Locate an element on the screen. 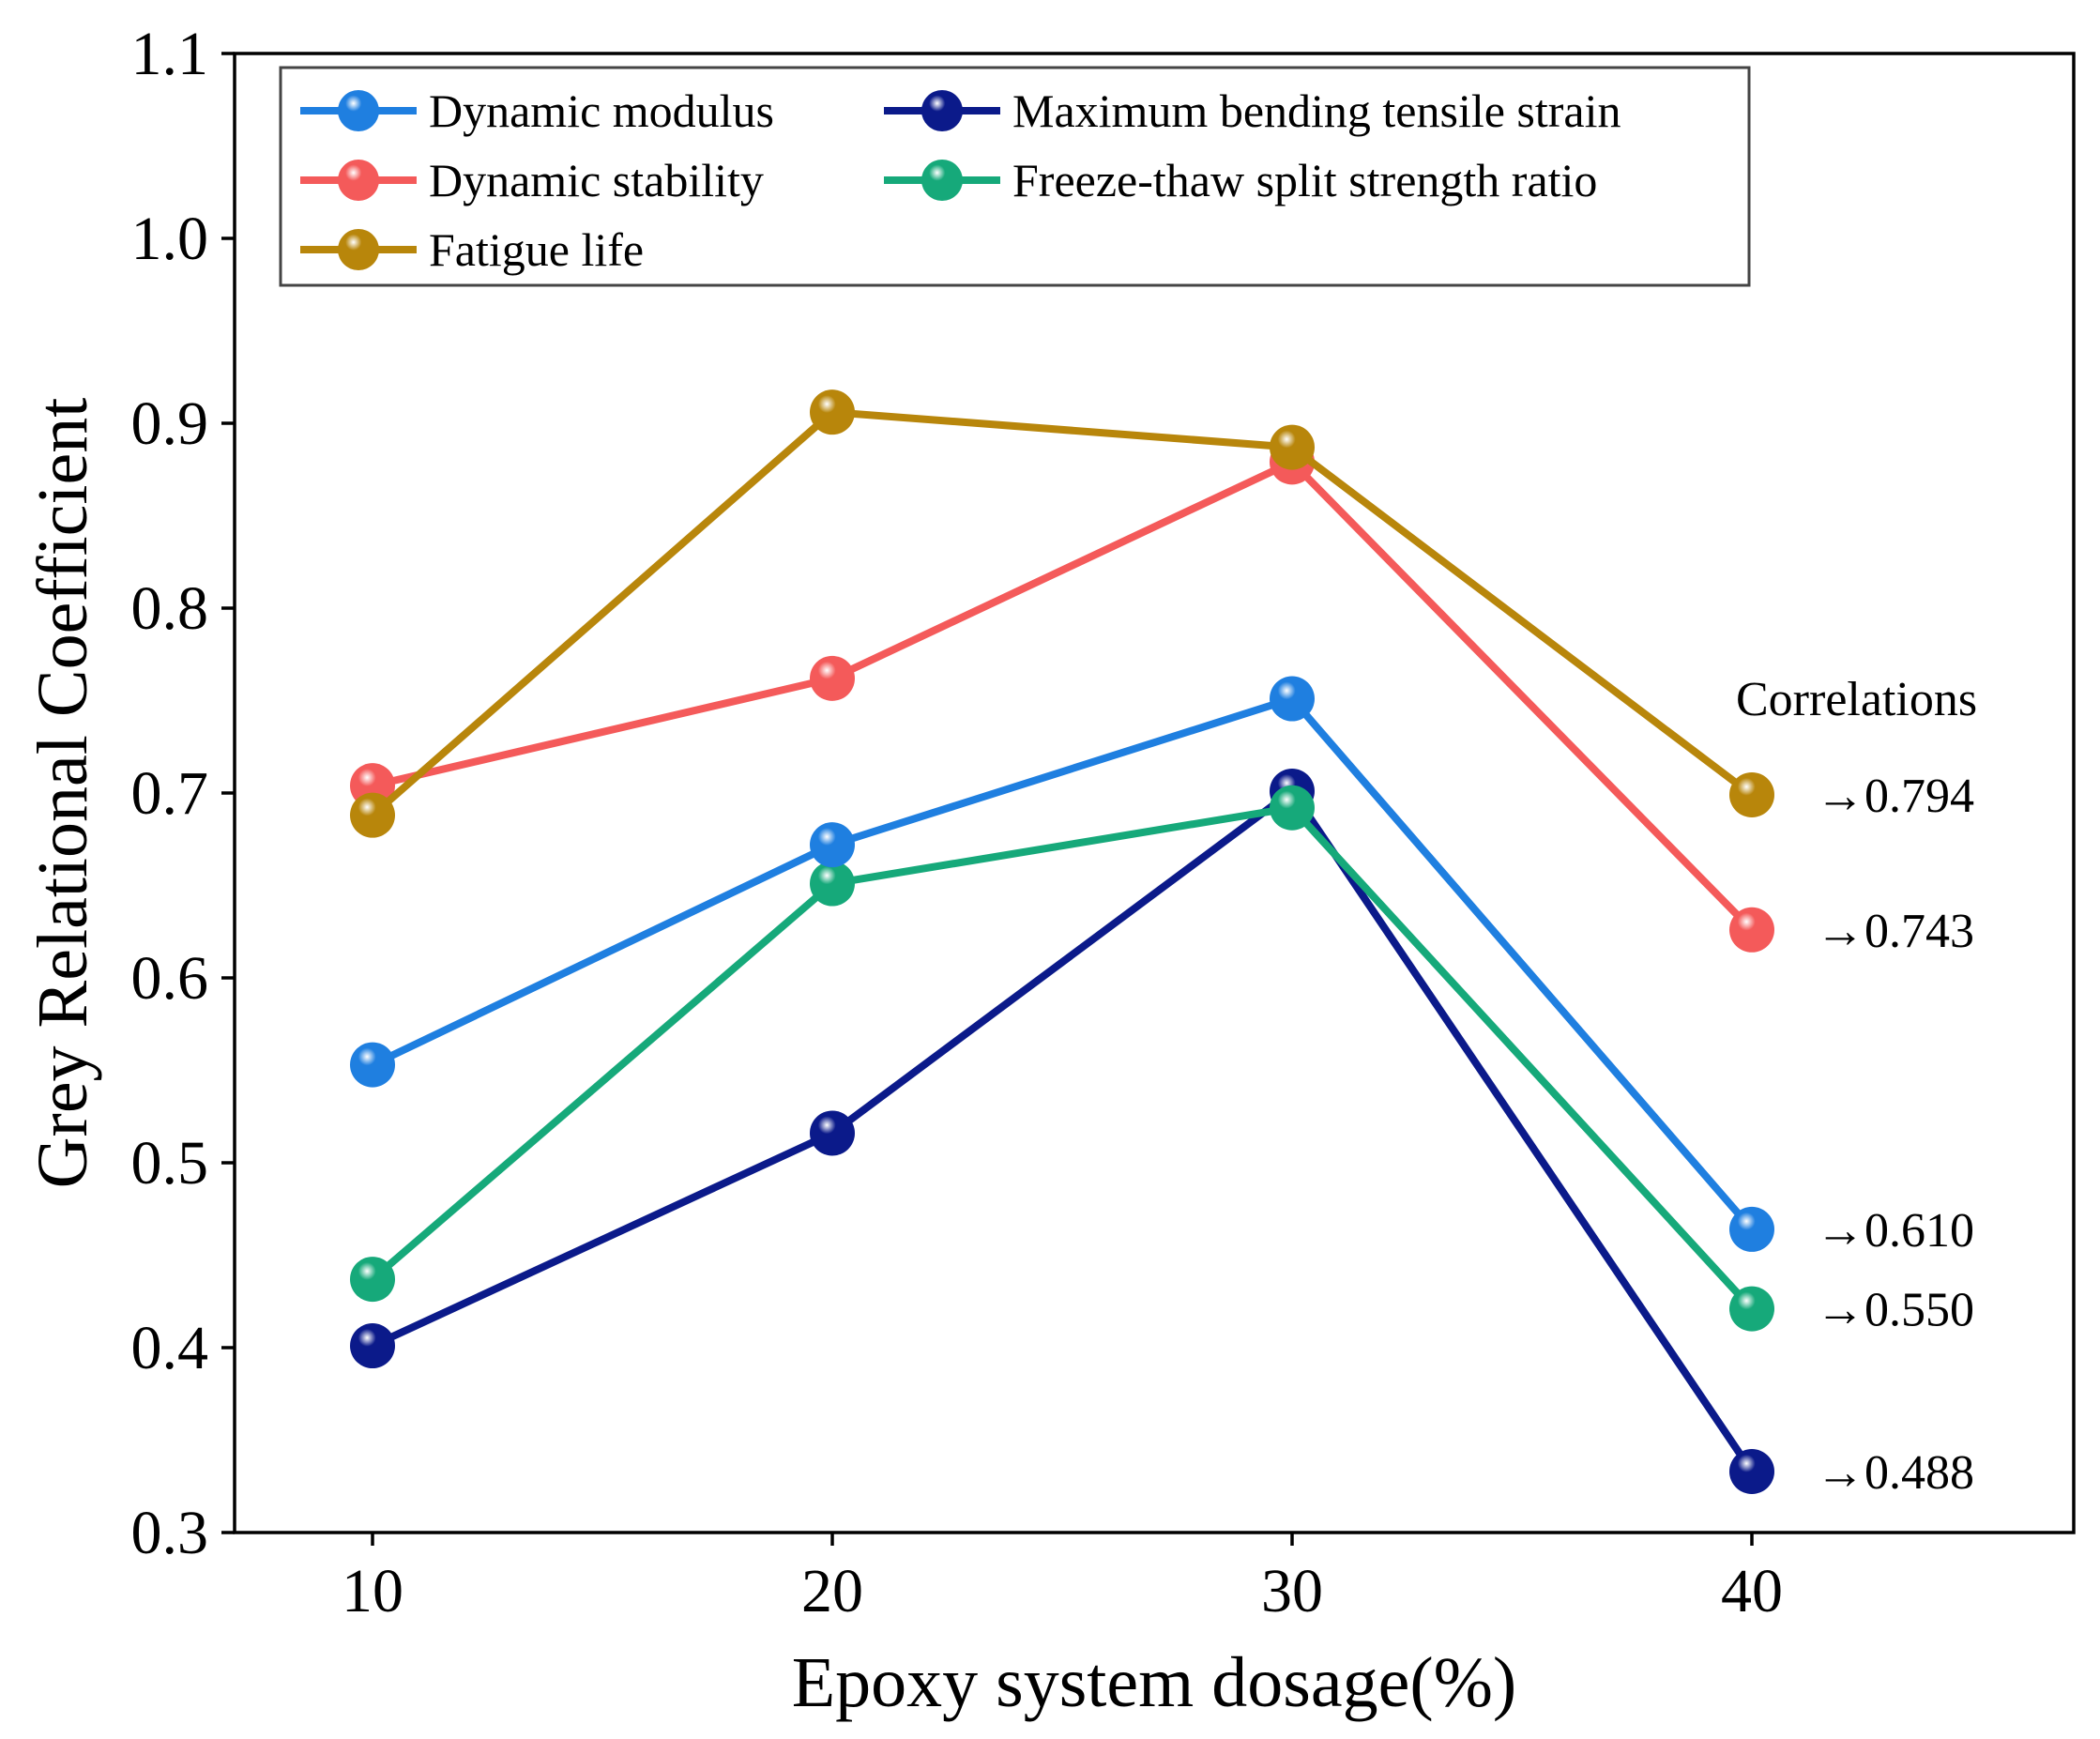  legend-item-maximum-bending-tensile-strain: Maximum bending tensile strain is located at coordinates (1252, 110).